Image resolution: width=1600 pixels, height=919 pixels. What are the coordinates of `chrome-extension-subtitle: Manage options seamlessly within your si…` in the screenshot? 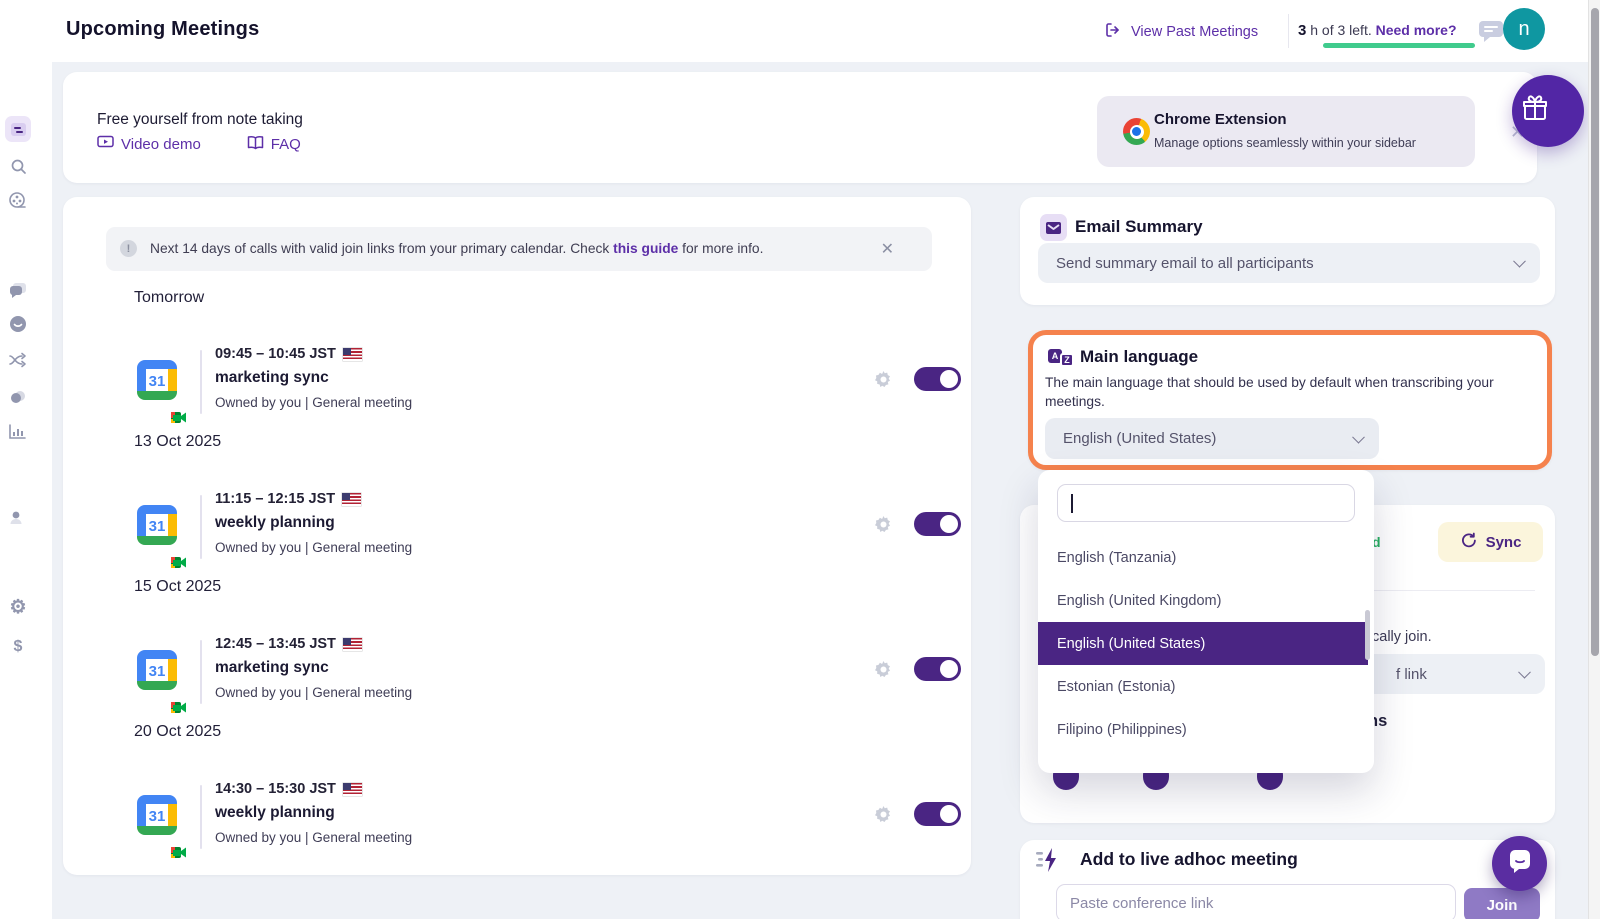 It's located at (1285, 143).